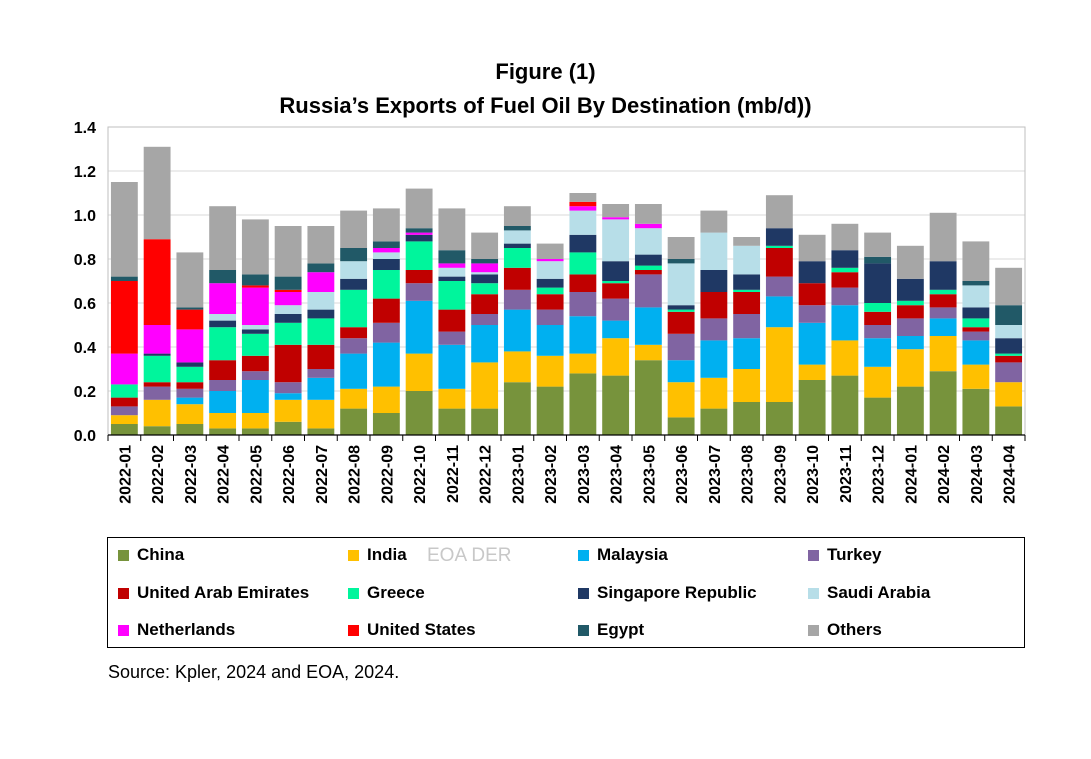 The height and width of the screenshot is (759, 1091). What do you see at coordinates (944, 474) in the screenshot?
I see `x-tick-label: 2024-02` at bounding box center [944, 474].